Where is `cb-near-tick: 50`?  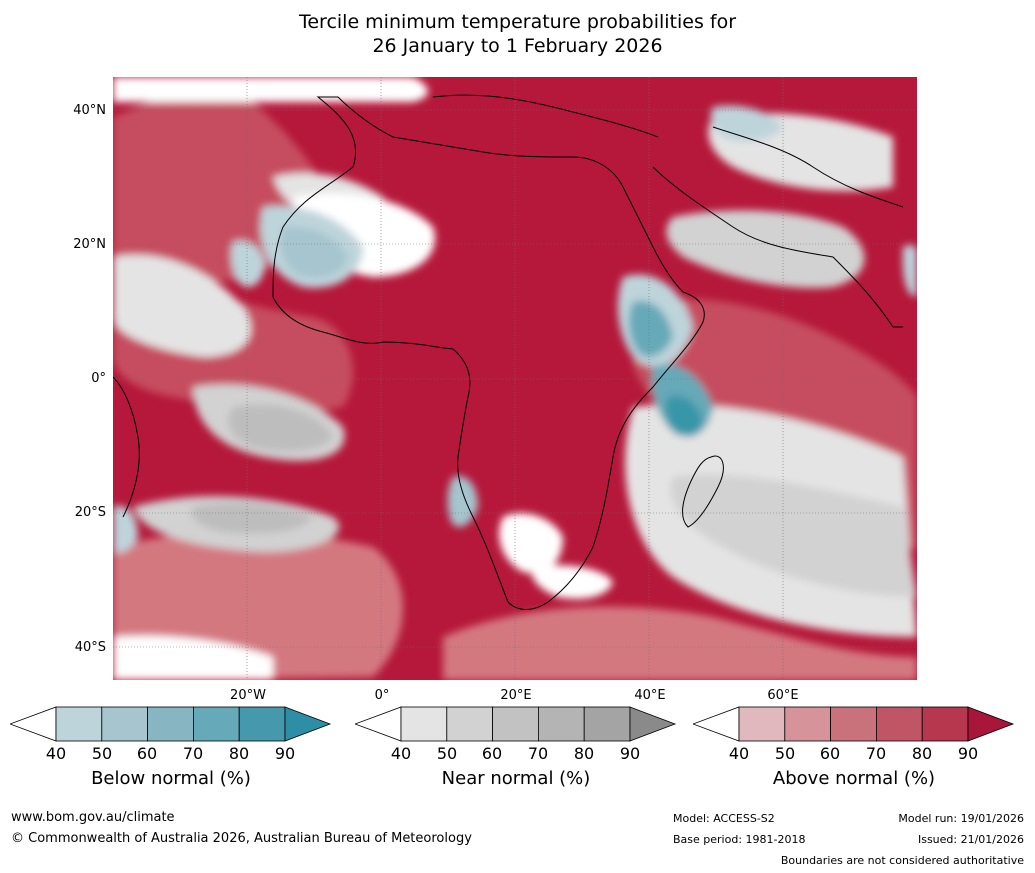 cb-near-tick: 50 is located at coordinates (447, 753).